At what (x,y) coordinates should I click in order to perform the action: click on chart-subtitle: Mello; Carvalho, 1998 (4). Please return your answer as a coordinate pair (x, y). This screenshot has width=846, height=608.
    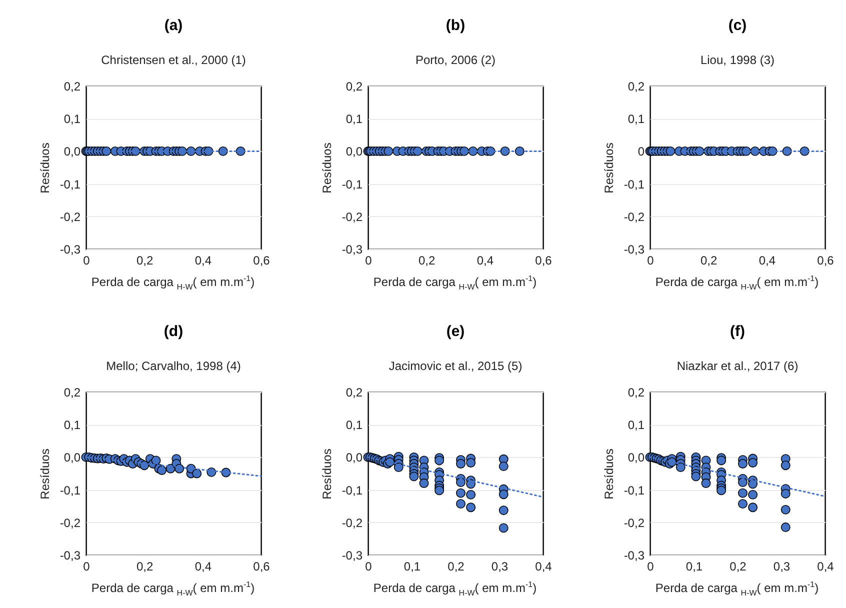
    Looking at the image, I should click on (173, 366).